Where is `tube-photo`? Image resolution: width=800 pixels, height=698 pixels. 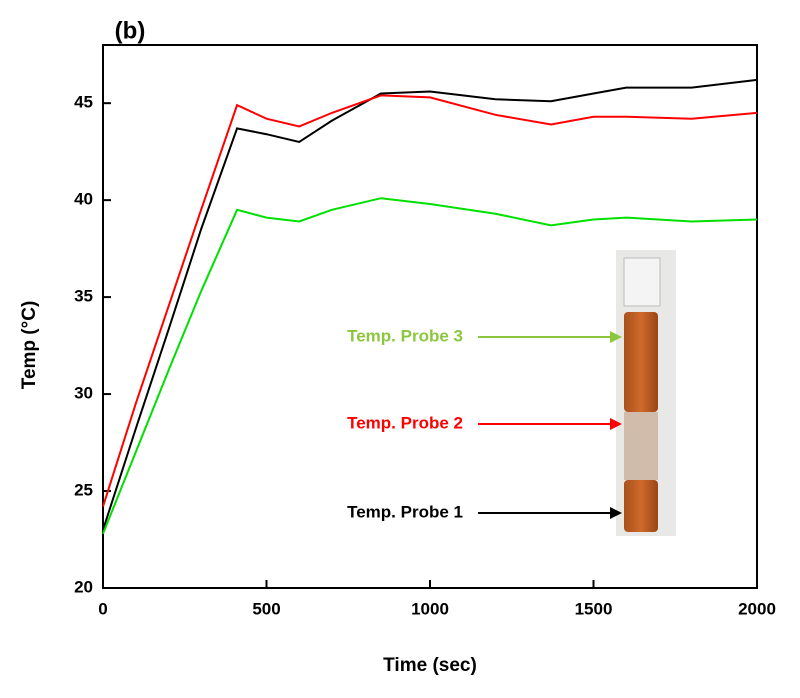 tube-photo is located at coordinates (646, 393).